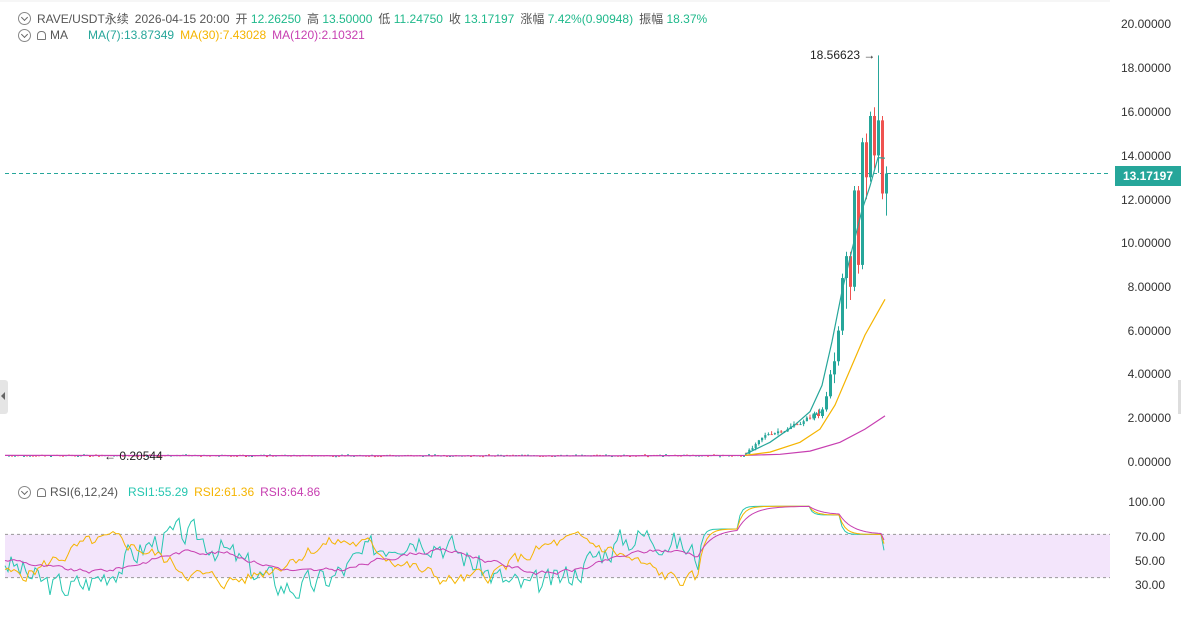  Describe the element at coordinates (1149, 561) in the screenshot. I see `rsi-axis-label: 50.00` at that location.